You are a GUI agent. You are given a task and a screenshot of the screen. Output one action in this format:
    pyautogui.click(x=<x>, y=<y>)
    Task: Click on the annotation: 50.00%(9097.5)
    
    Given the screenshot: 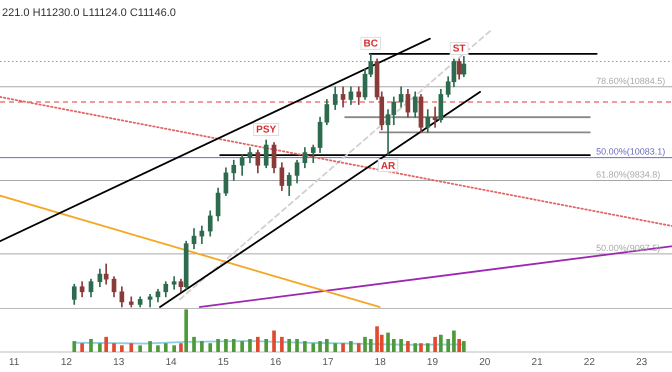 What is the action you would take?
    pyautogui.click(x=628, y=247)
    